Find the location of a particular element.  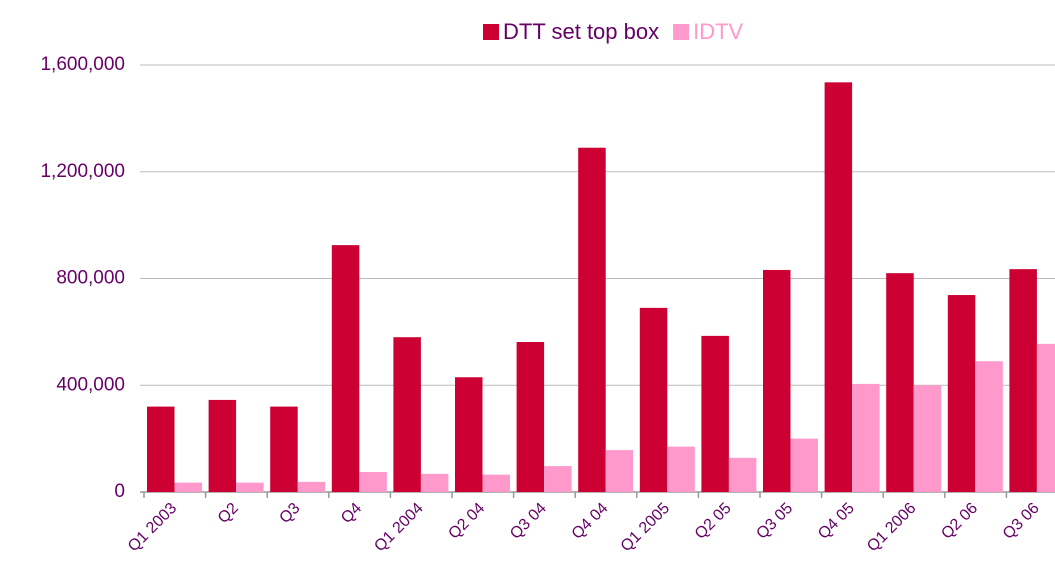

x-tick-label: Q2 05 is located at coordinates (713, 521).